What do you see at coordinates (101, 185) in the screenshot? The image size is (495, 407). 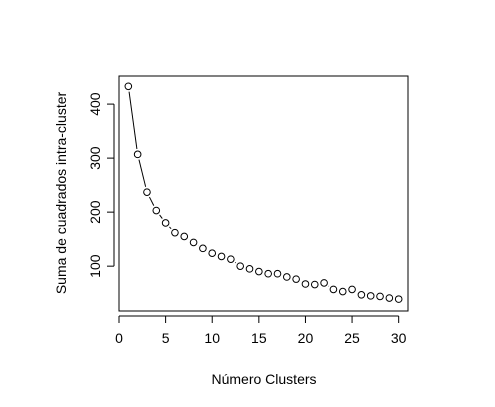 I see `y-axis: 100 200 300 400` at bounding box center [101, 185].